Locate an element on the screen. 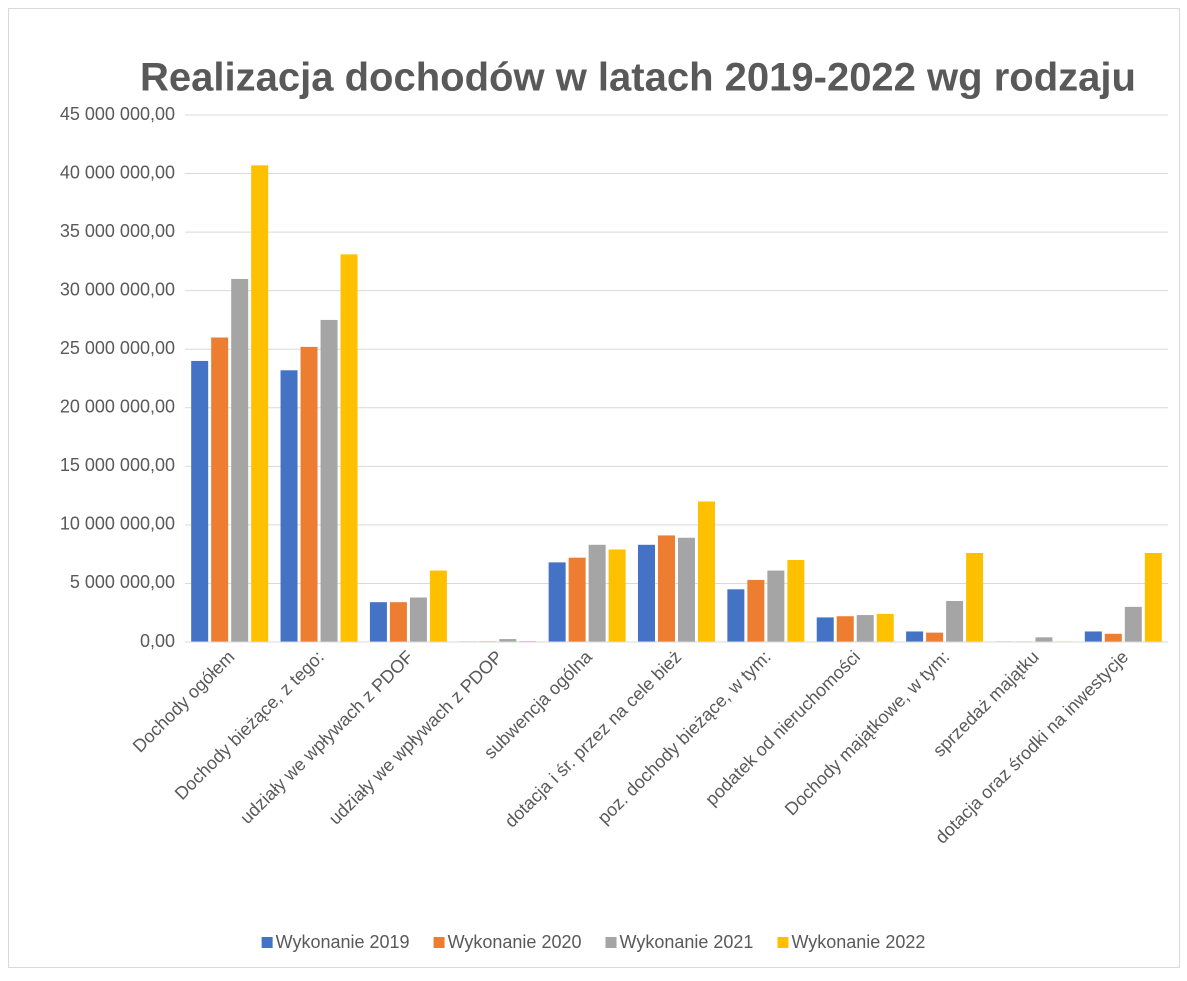 The image size is (1187, 981). y-tick-label: 15 000 000,00 is located at coordinates (117, 465).